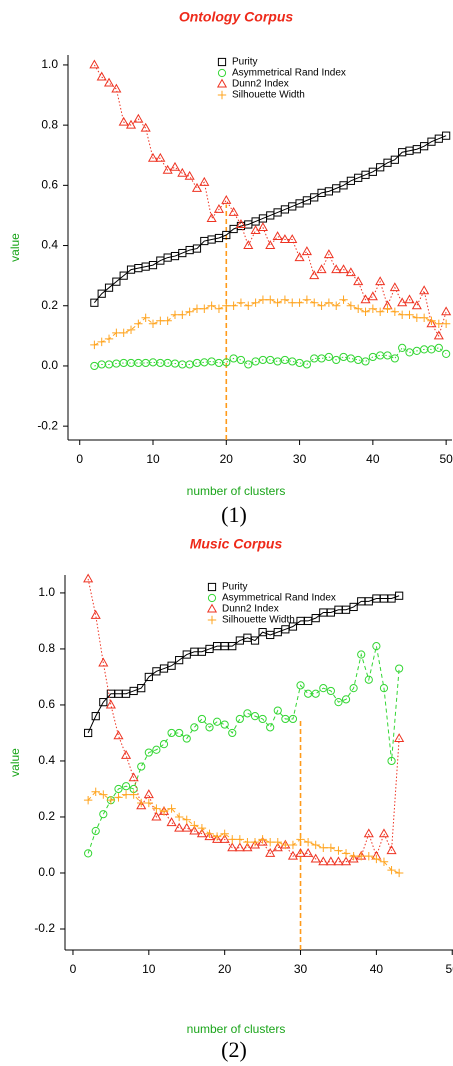 This screenshot has height=1066, width=453. Describe the element at coordinates (49, 124) in the screenshot. I see `y-tick-label: 0.8` at that location.